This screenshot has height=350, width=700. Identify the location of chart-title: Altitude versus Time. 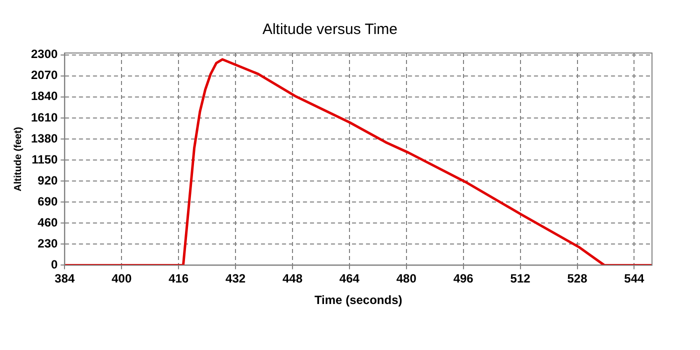
(330, 29).